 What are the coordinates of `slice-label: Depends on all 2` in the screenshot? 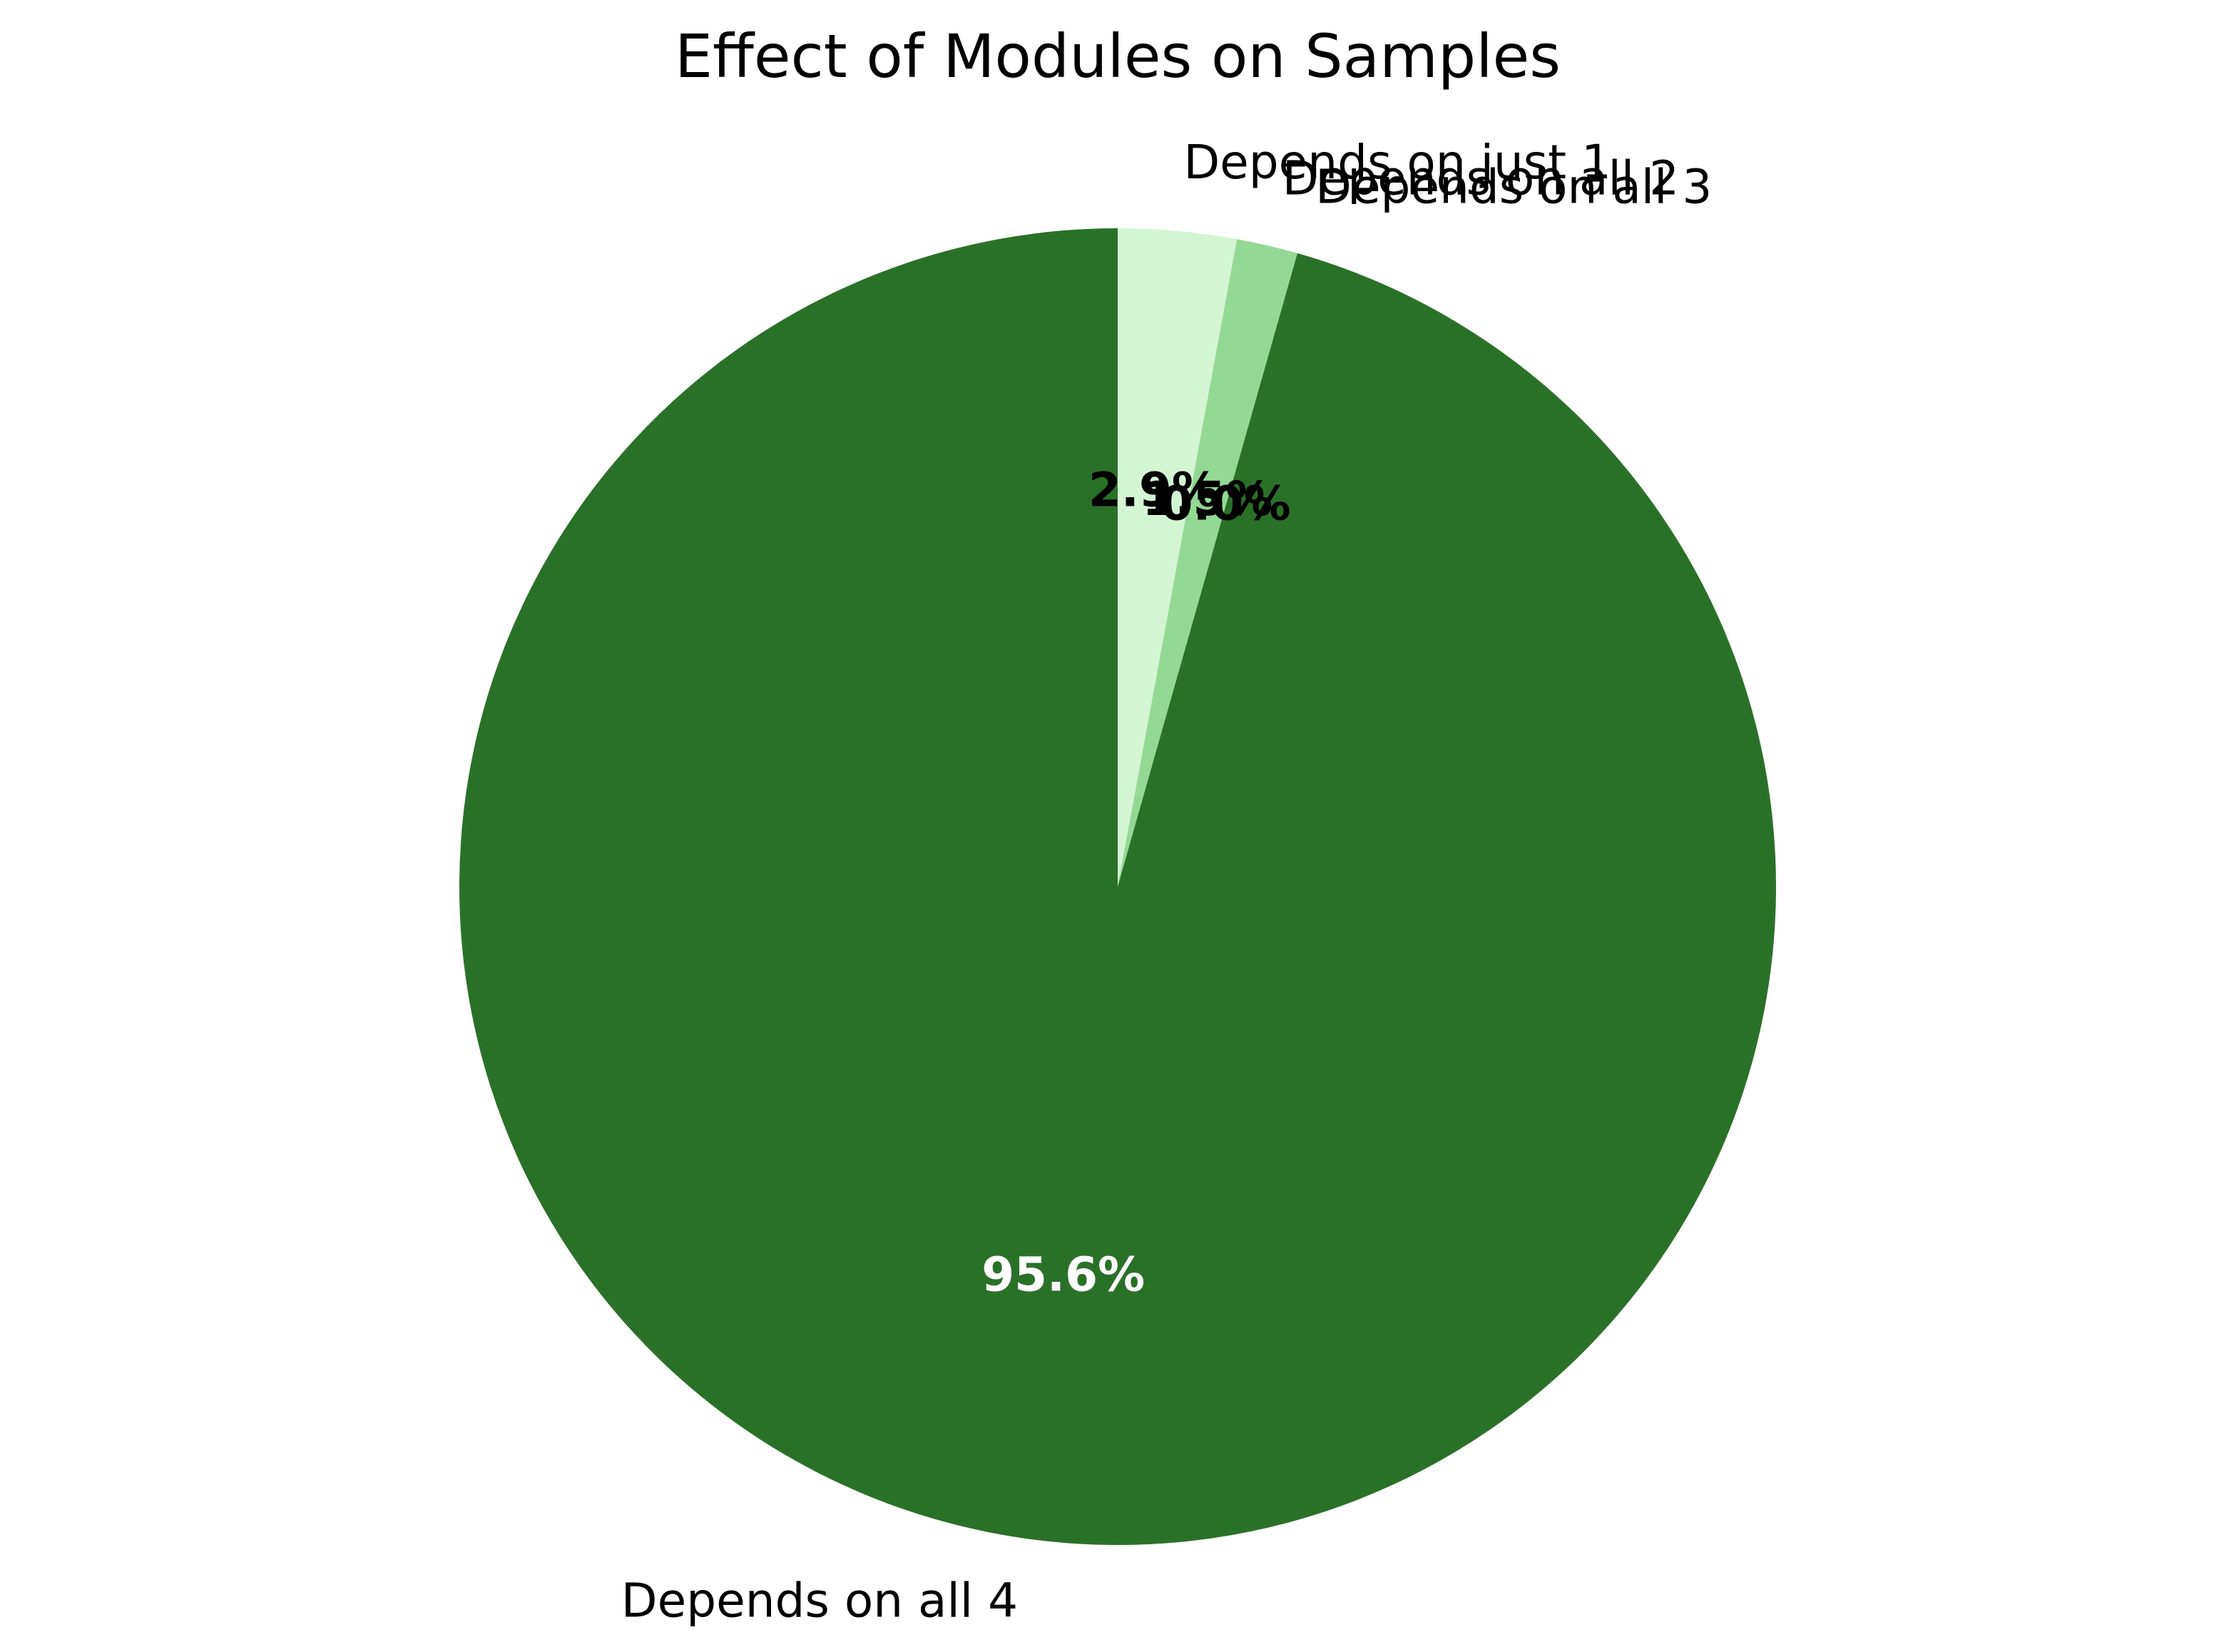 It's located at (1481, 178).